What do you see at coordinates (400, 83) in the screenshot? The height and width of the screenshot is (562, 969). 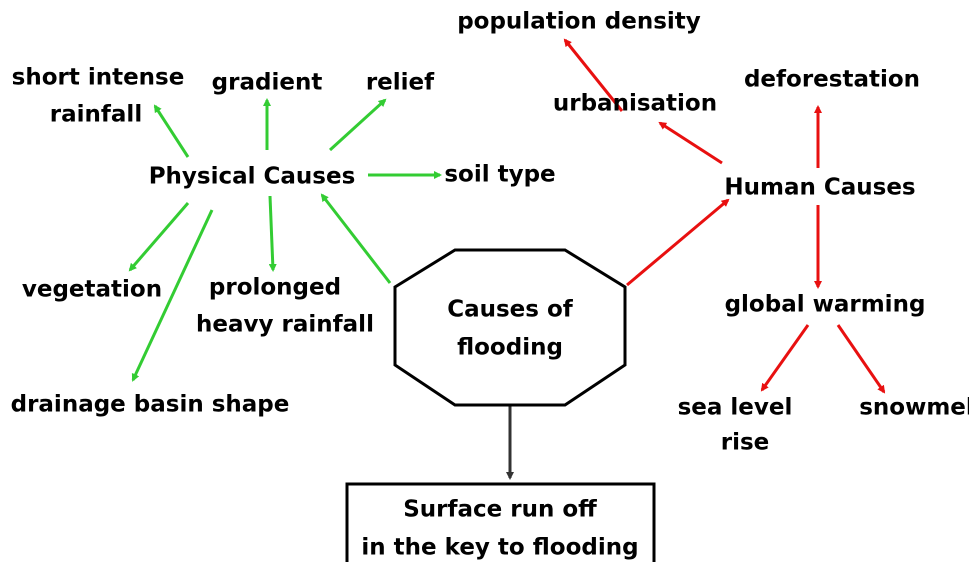 I see `label: relief` at bounding box center [400, 83].